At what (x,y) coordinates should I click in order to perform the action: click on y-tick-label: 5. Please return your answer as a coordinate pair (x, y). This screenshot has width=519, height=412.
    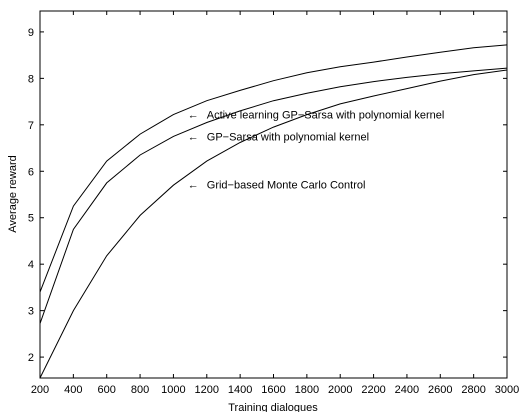
    Looking at the image, I should click on (31, 219).